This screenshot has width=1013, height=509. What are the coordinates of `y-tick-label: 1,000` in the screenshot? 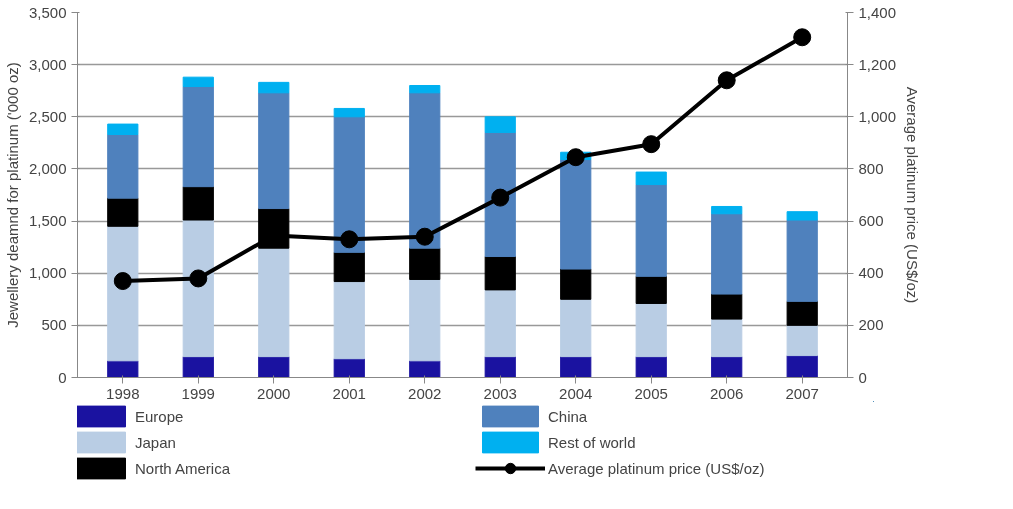 It's located at (47, 273).